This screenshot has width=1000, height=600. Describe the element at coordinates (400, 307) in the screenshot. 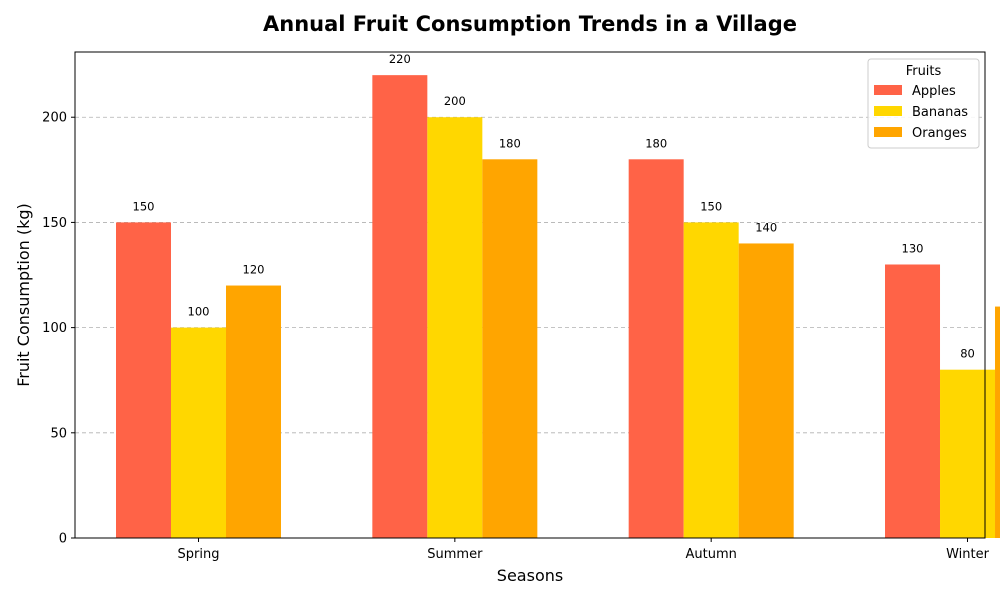

I see `bar-apples-summer` at that location.